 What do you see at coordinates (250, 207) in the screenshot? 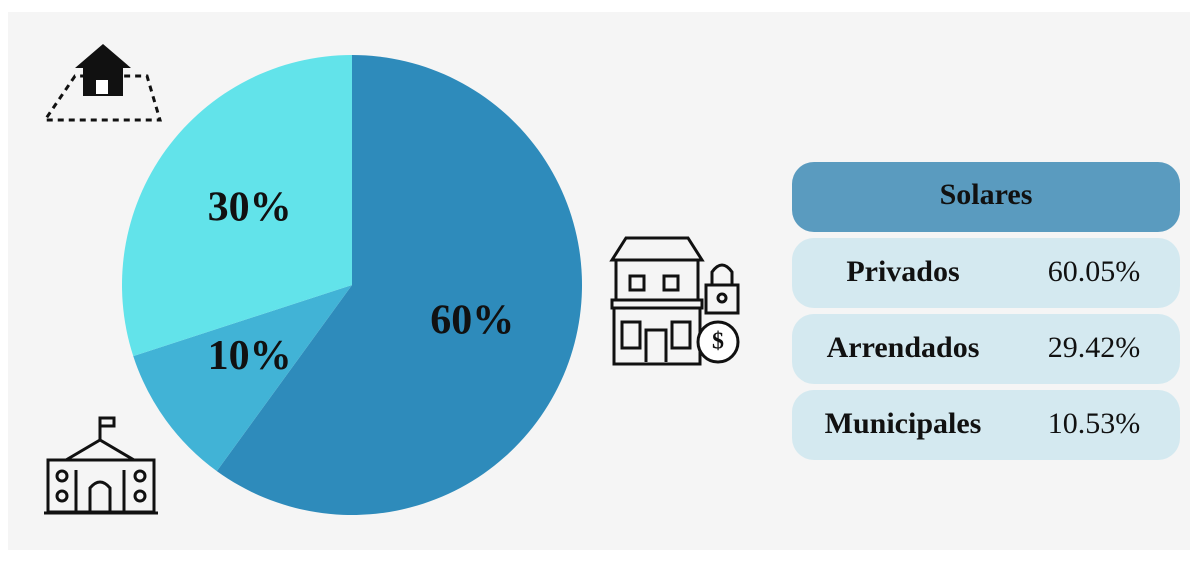
I see `slice-label: 30%` at bounding box center [250, 207].